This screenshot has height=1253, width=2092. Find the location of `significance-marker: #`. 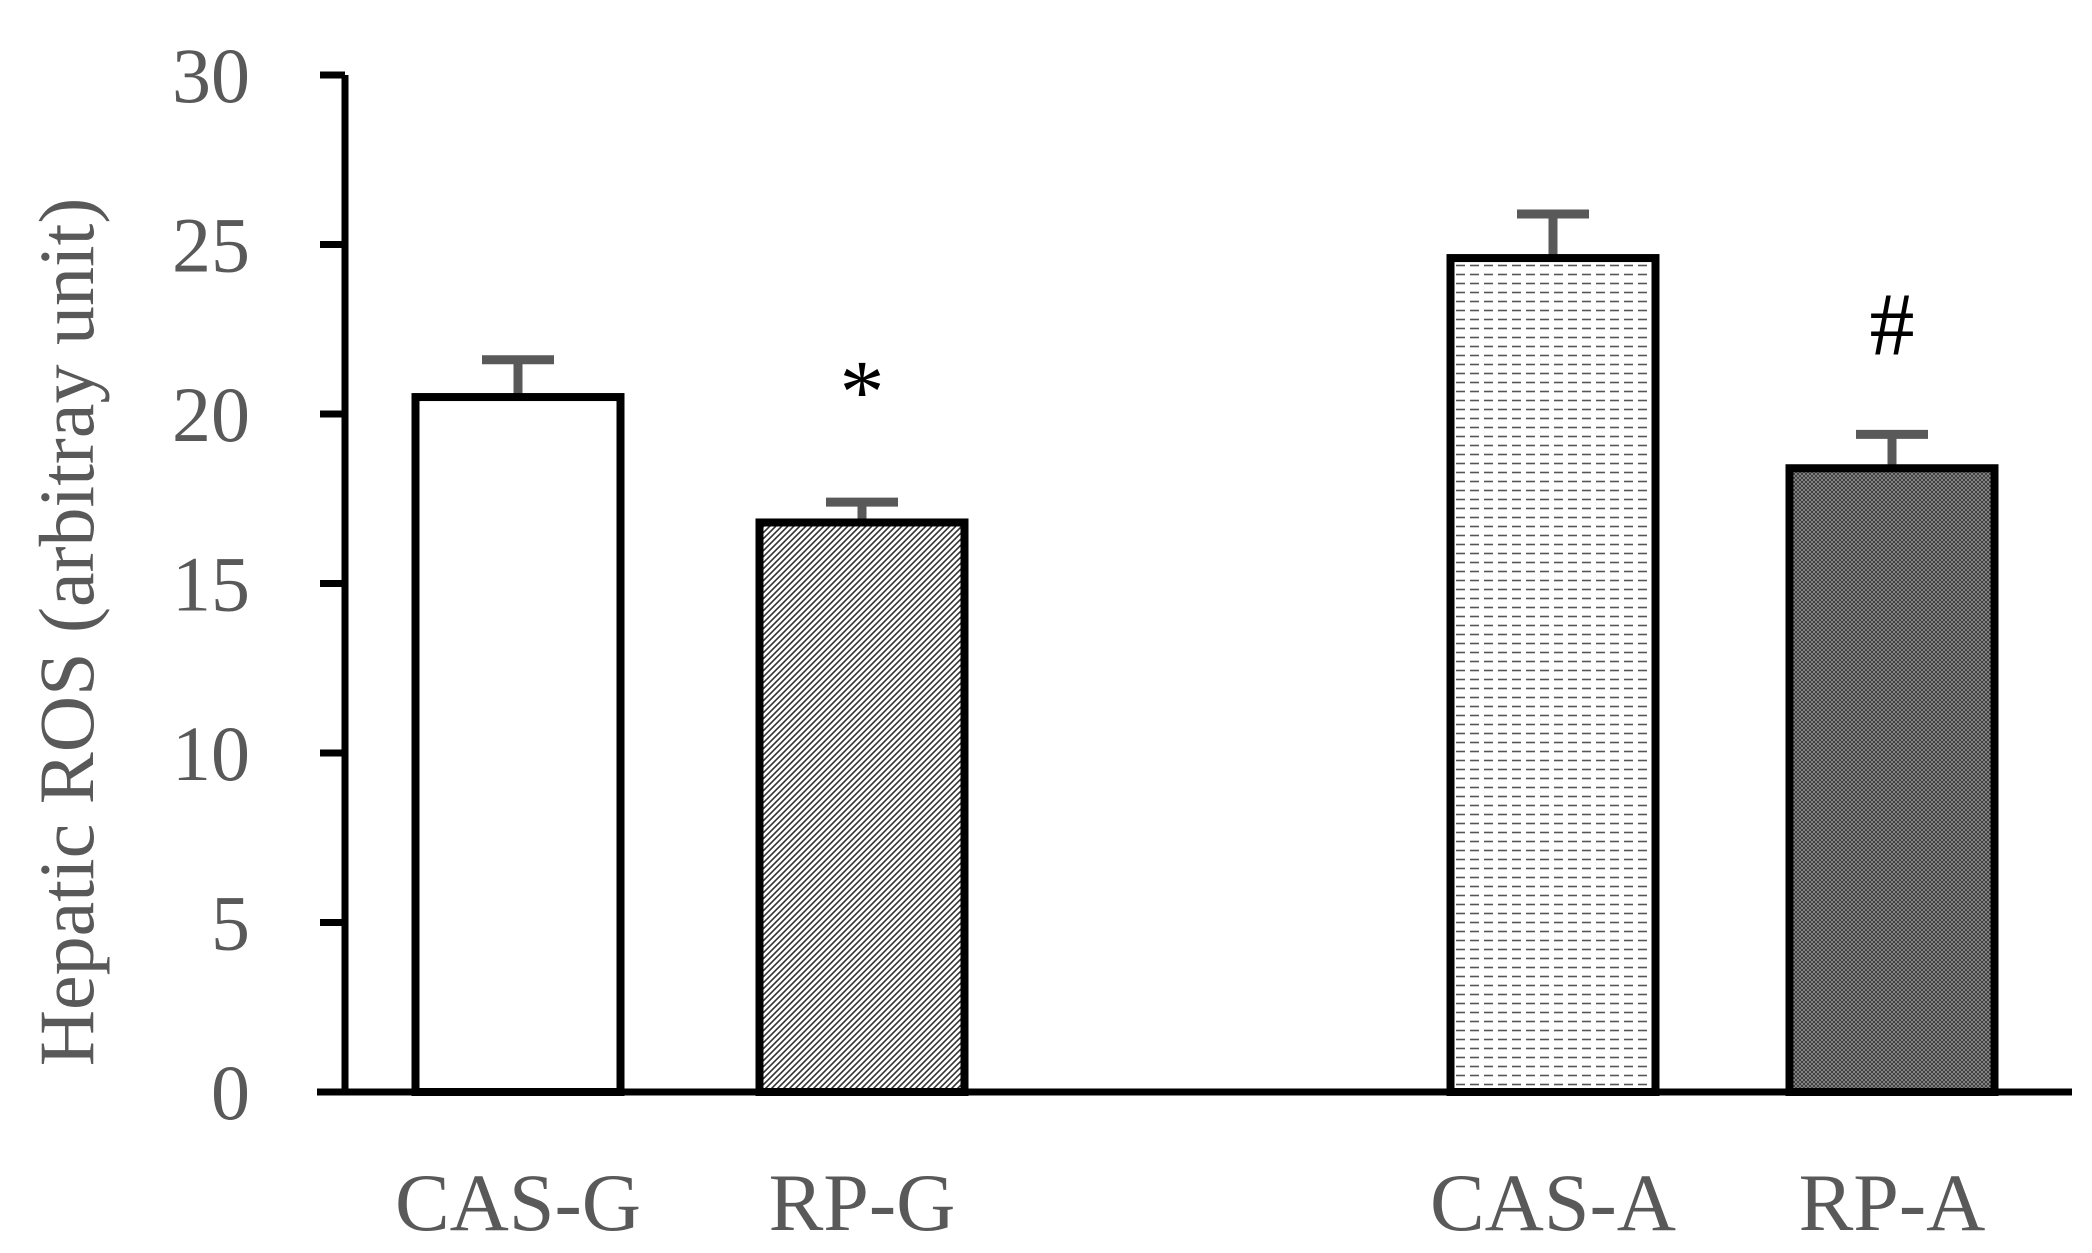

significance-marker: # is located at coordinates (1892, 324).